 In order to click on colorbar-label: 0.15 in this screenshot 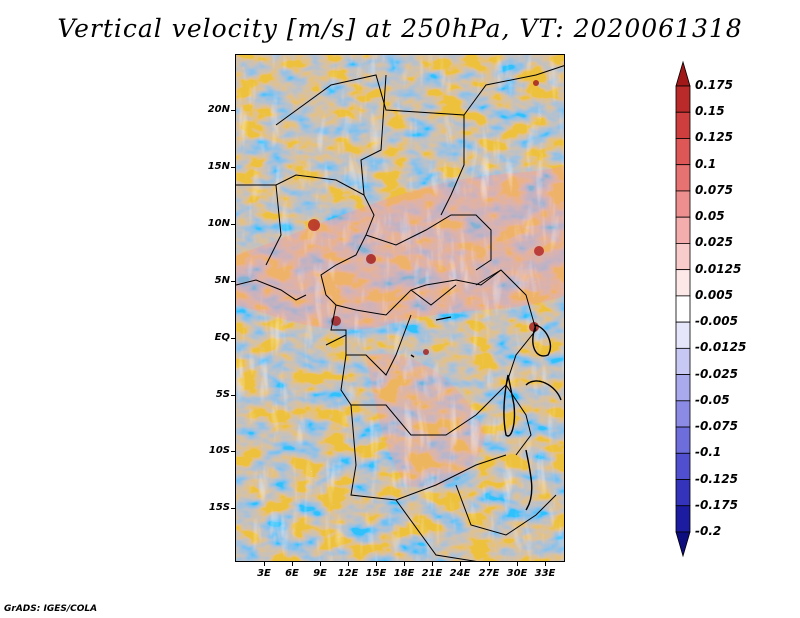, I will do `click(710, 111)`.